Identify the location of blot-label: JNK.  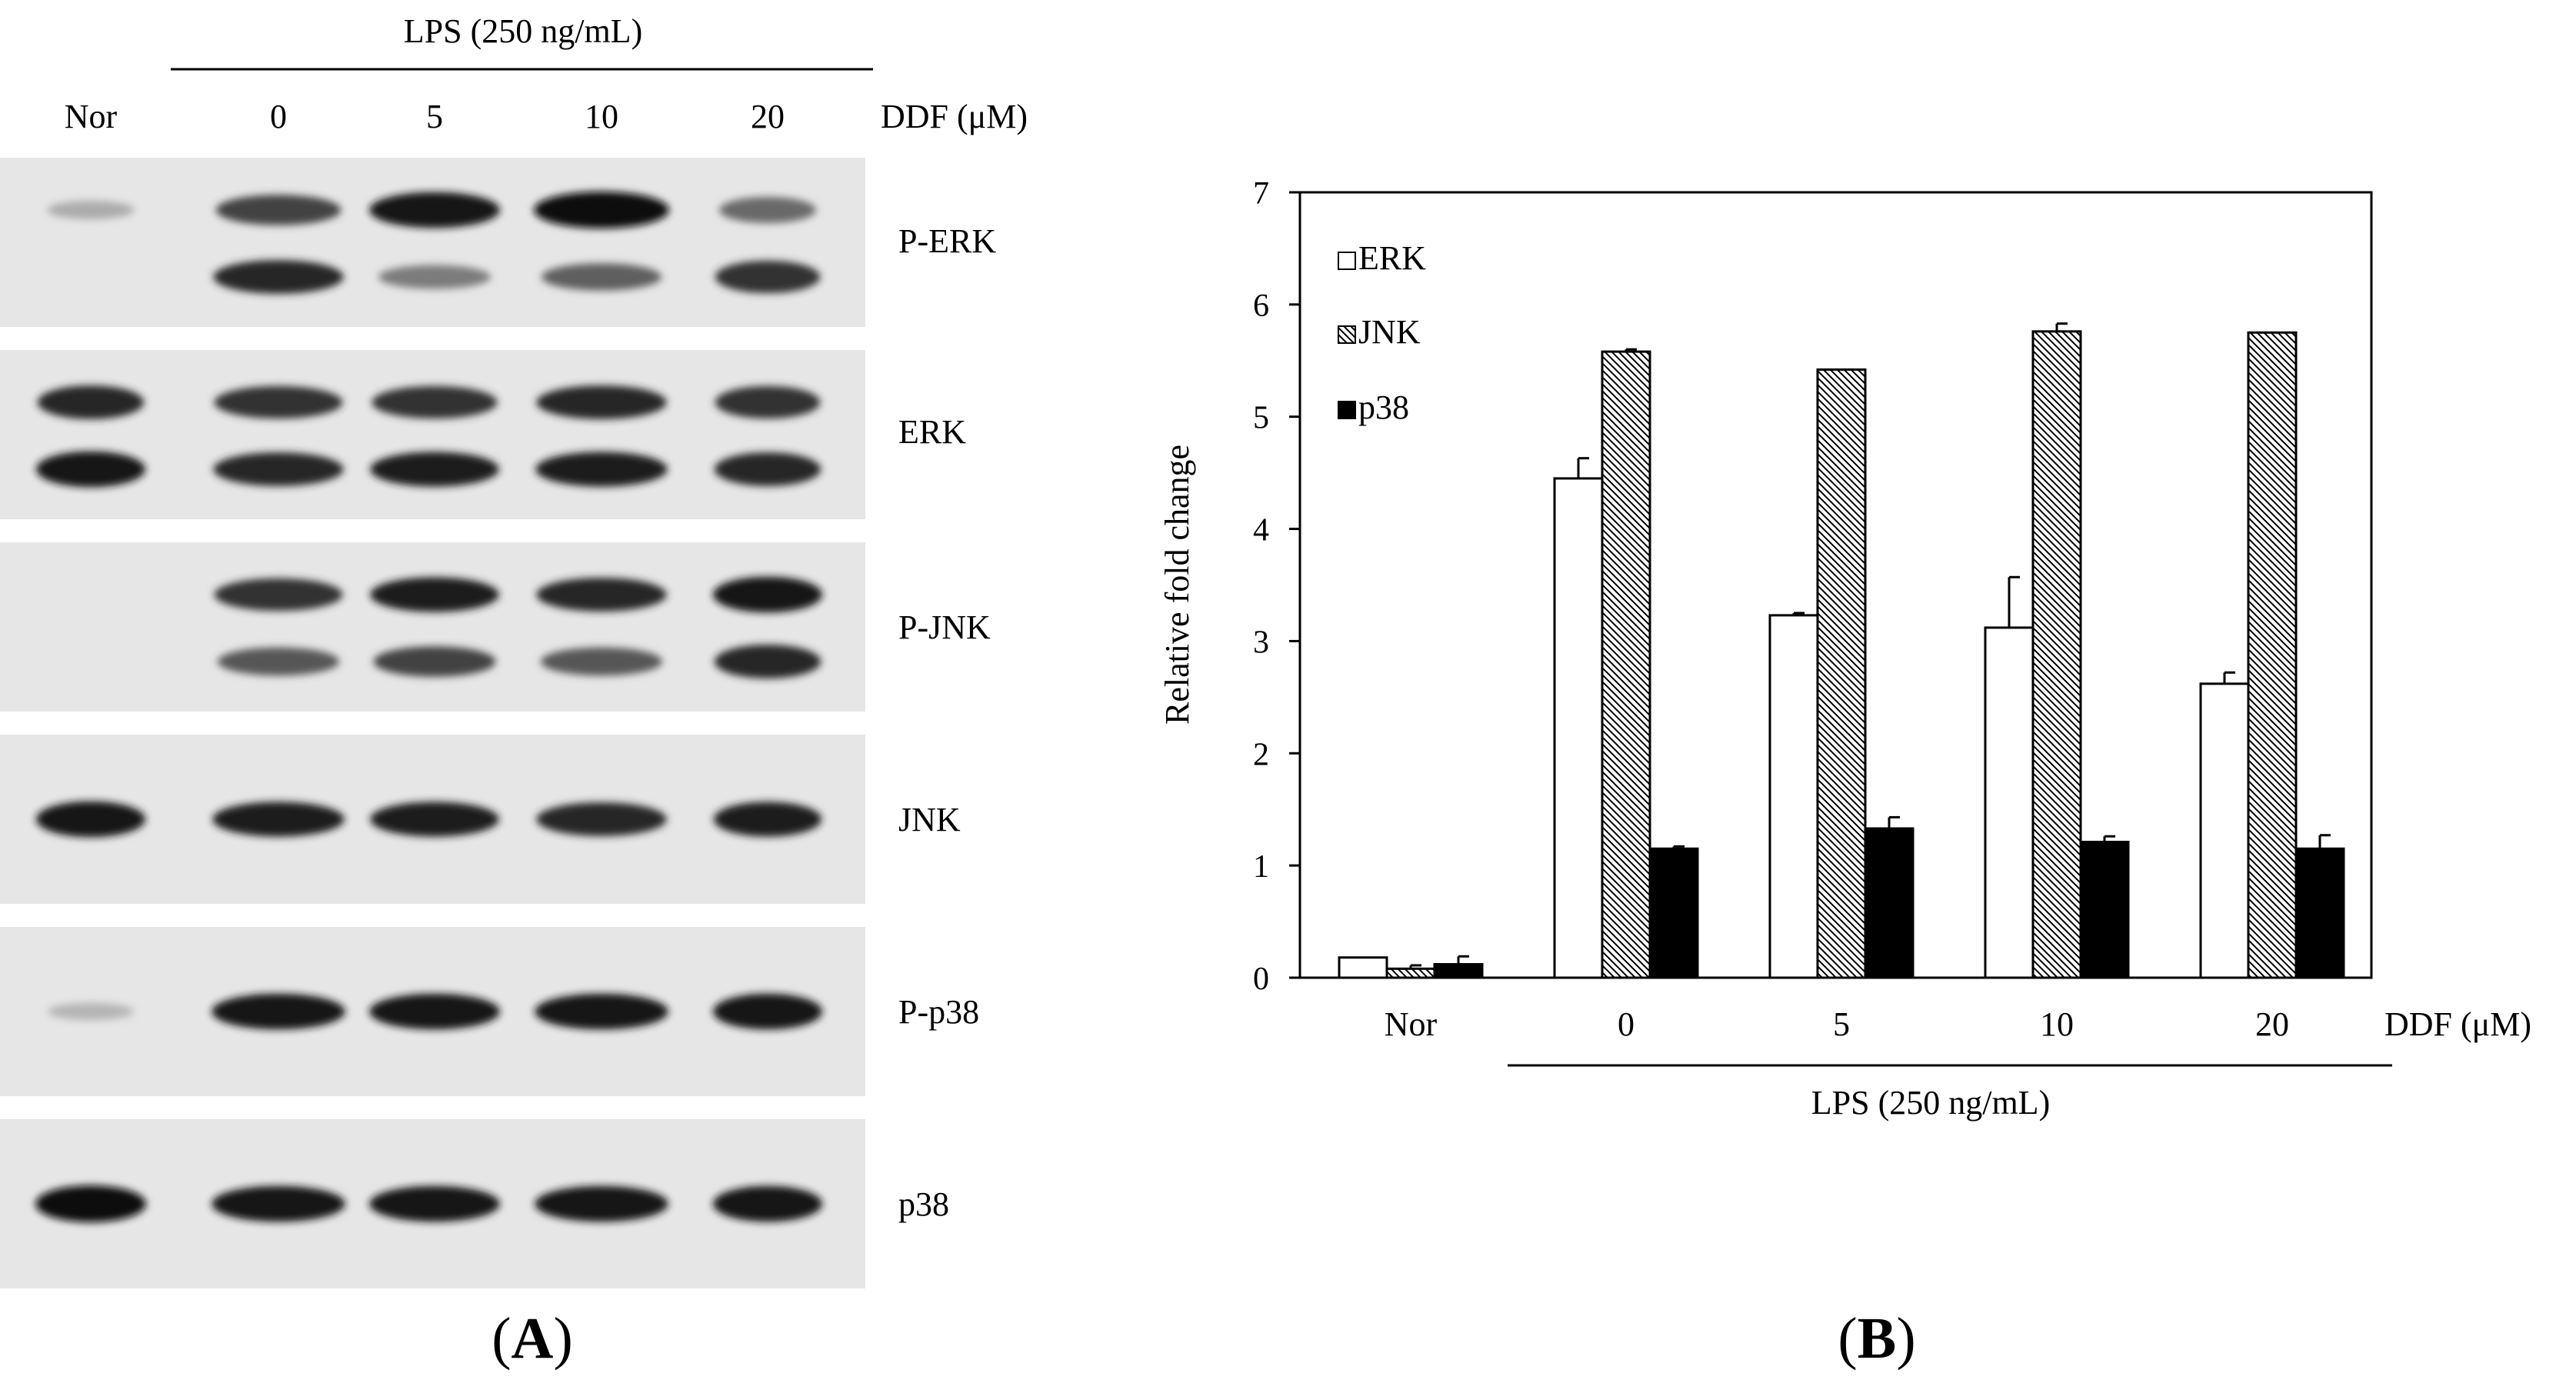
(929, 820).